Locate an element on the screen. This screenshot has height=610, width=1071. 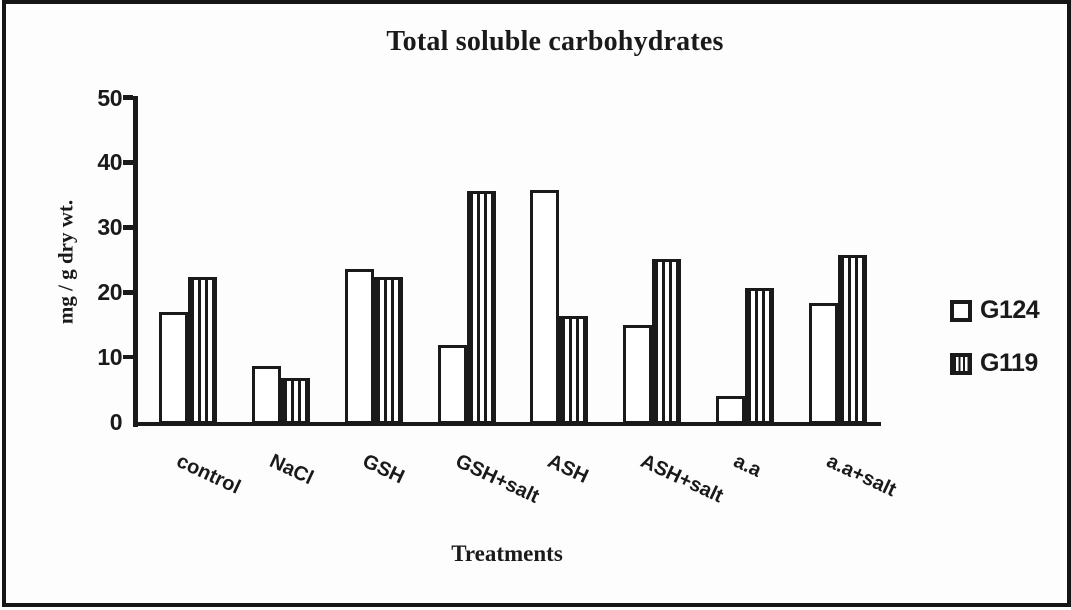
y-tick-label-20: 20 is located at coordinates (109, 292).